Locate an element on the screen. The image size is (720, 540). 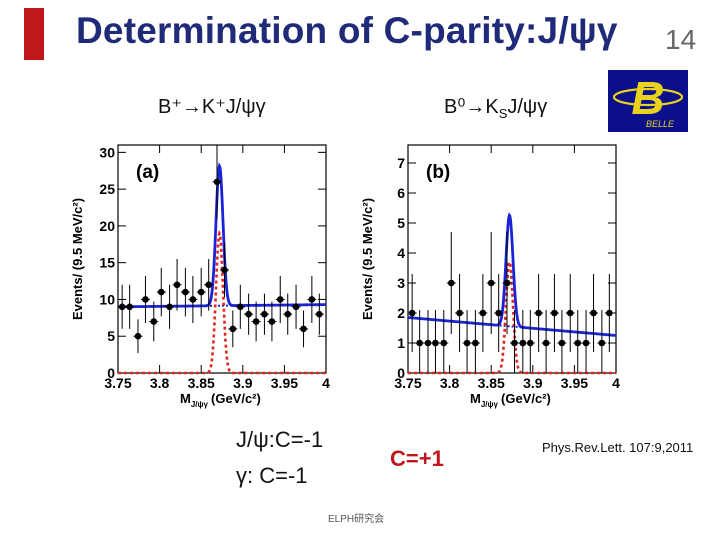
chart-b-y-axis-label: Events/ (9.5 MeV/c²) is located at coordinates (367, 259).